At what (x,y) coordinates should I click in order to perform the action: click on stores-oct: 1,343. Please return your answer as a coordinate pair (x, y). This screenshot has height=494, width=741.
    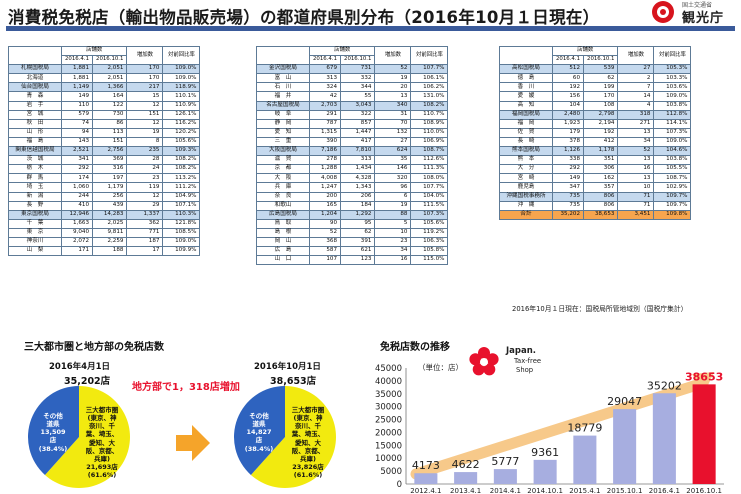
    Looking at the image, I should click on (358, 187).